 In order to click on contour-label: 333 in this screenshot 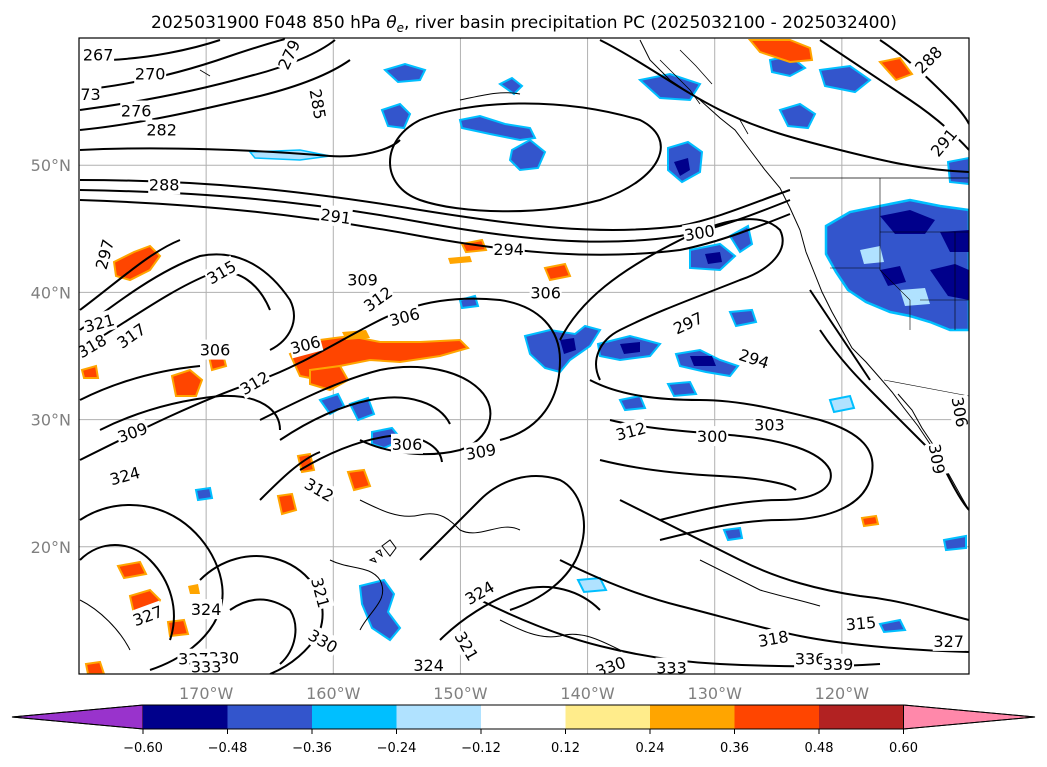, I will do `click(206, 666)`.